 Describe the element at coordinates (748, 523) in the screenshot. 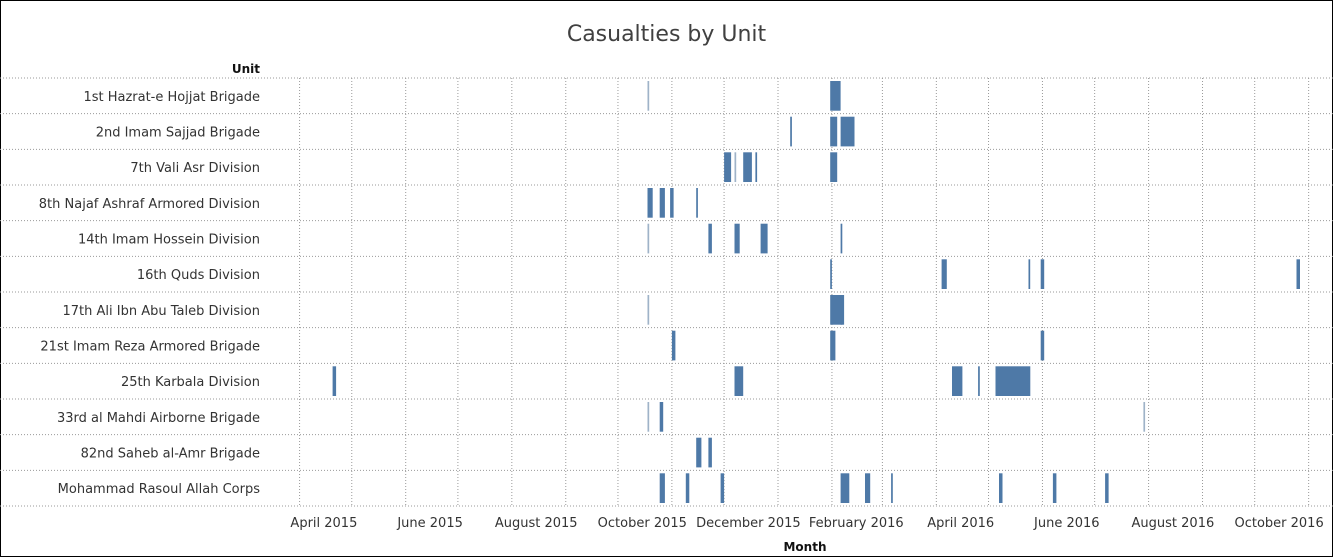

I see `x-tick-label: December 2015` at that location.